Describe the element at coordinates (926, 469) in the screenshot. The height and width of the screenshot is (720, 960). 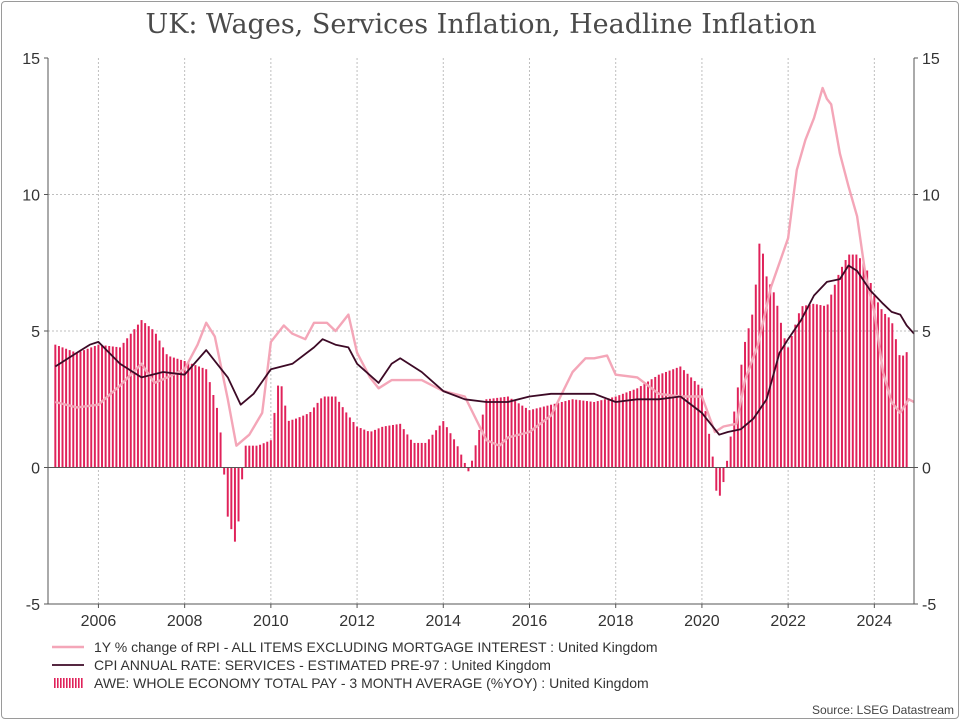
I see `y-tick-label-right: 0` at that location.